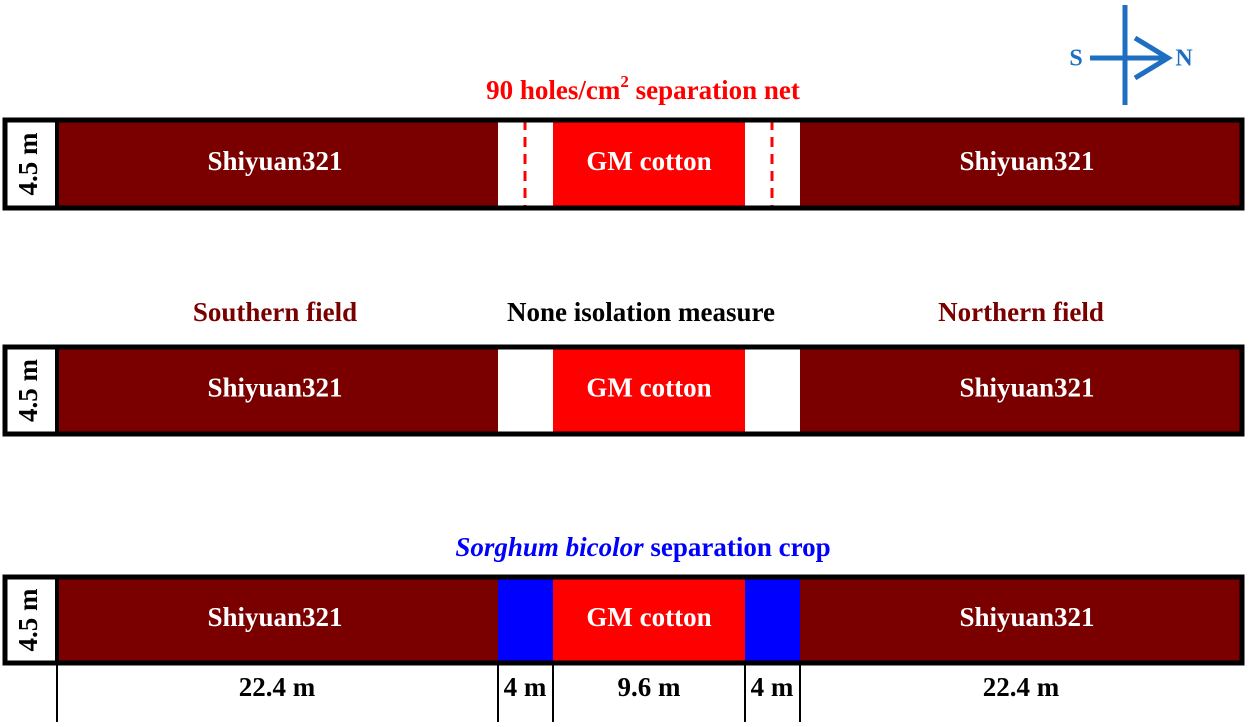 This screenshot has height=727, width=1250. I want to click on compass-arrow, so click(1153, 58).